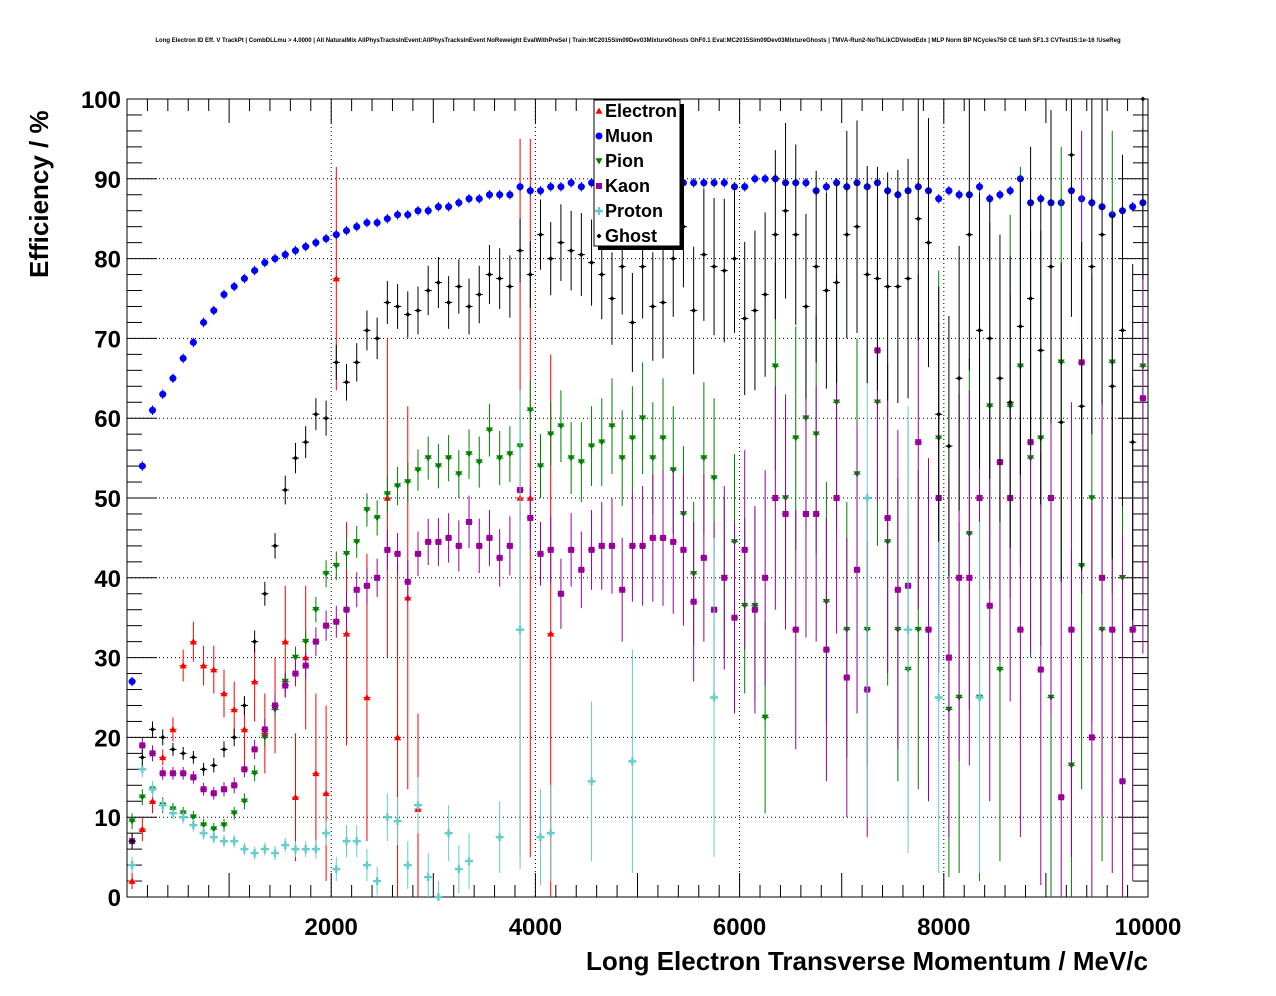 The width and height of the screenshot is (1276, 996). What do you see at coordinates (107, 339) in the screenshot?
I see `y-tick-label: 70` at bounding box center [107, 339].